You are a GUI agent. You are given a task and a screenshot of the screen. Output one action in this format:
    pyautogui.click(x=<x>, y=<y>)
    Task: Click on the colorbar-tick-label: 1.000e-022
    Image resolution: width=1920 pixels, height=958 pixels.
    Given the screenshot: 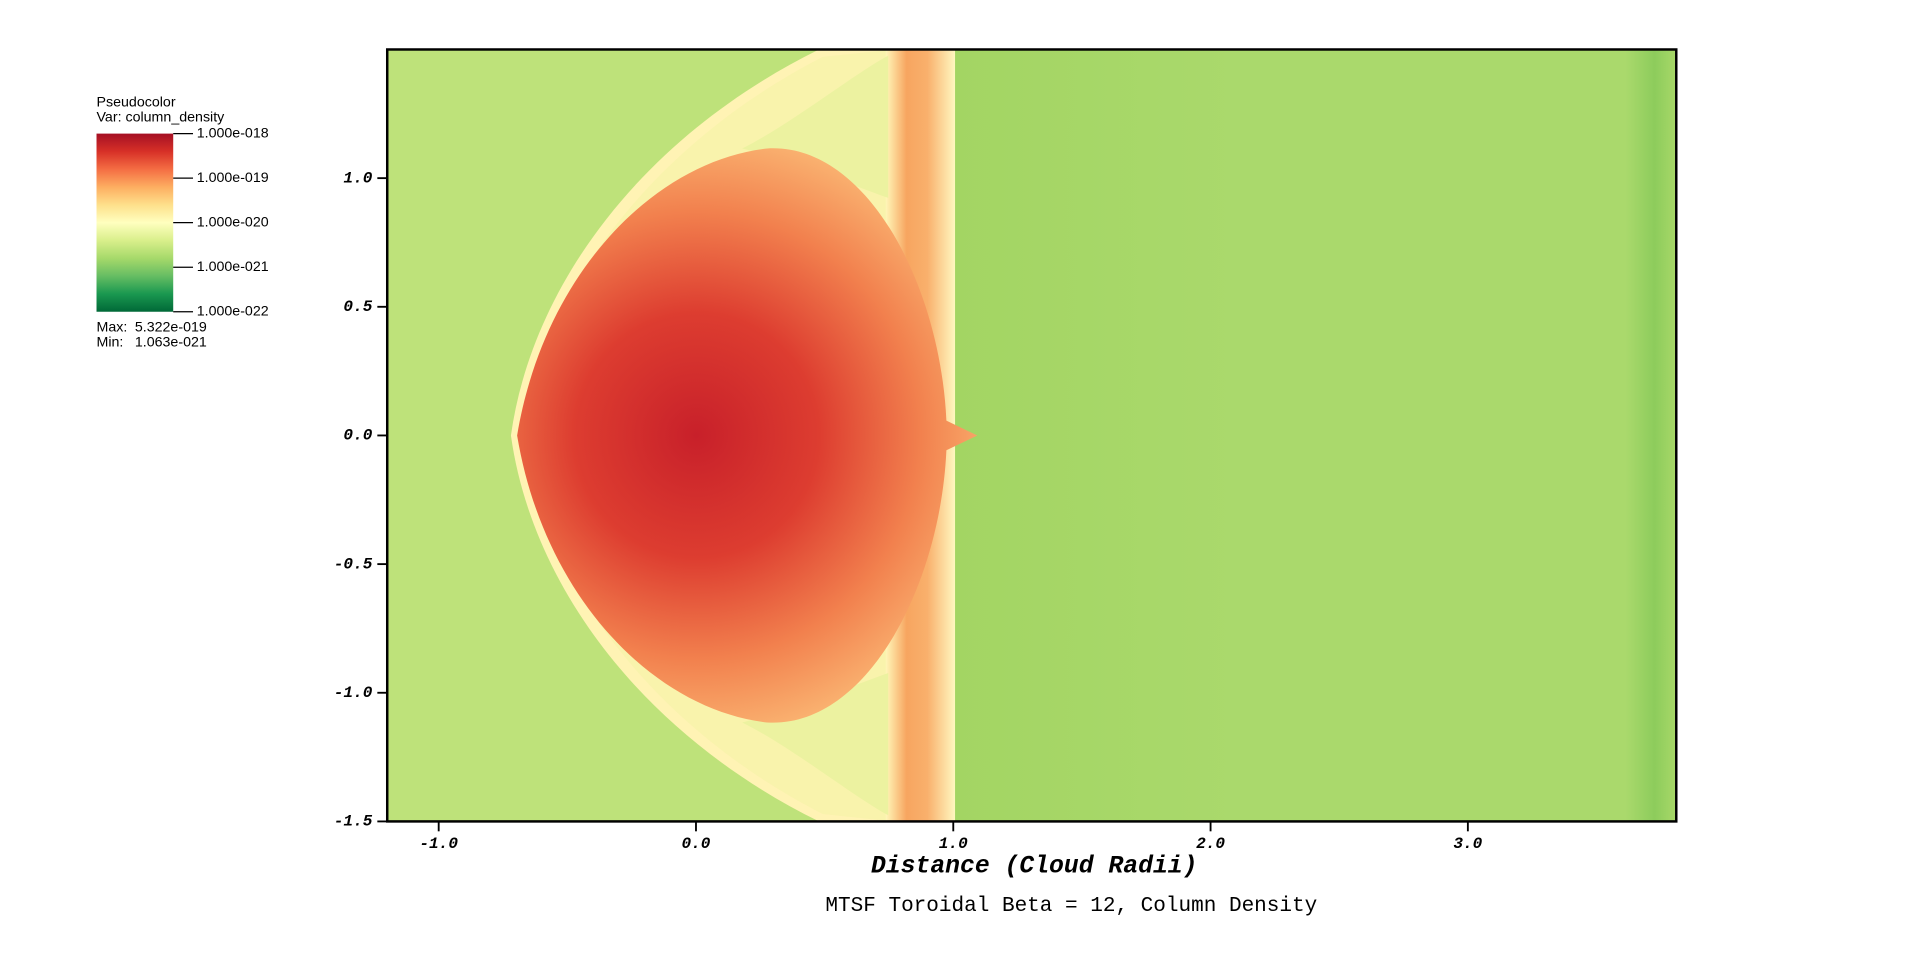 What is the action you would take?
    pyautogui.click(x=233, y=311)
    